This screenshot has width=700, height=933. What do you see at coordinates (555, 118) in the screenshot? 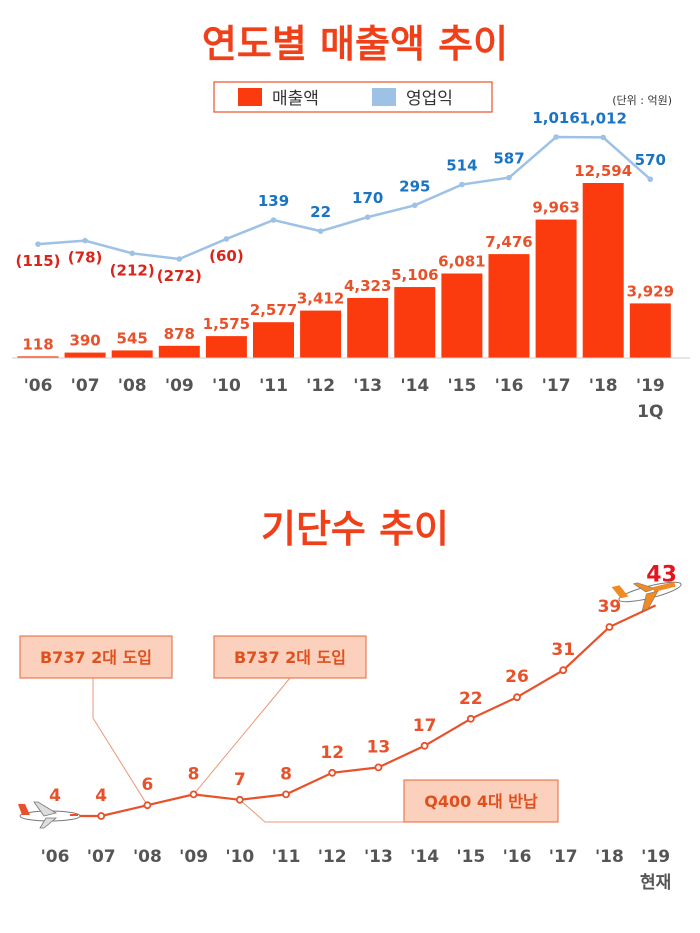
I see `operating-profit-label: 1,016` at bounding box center [555, 118].